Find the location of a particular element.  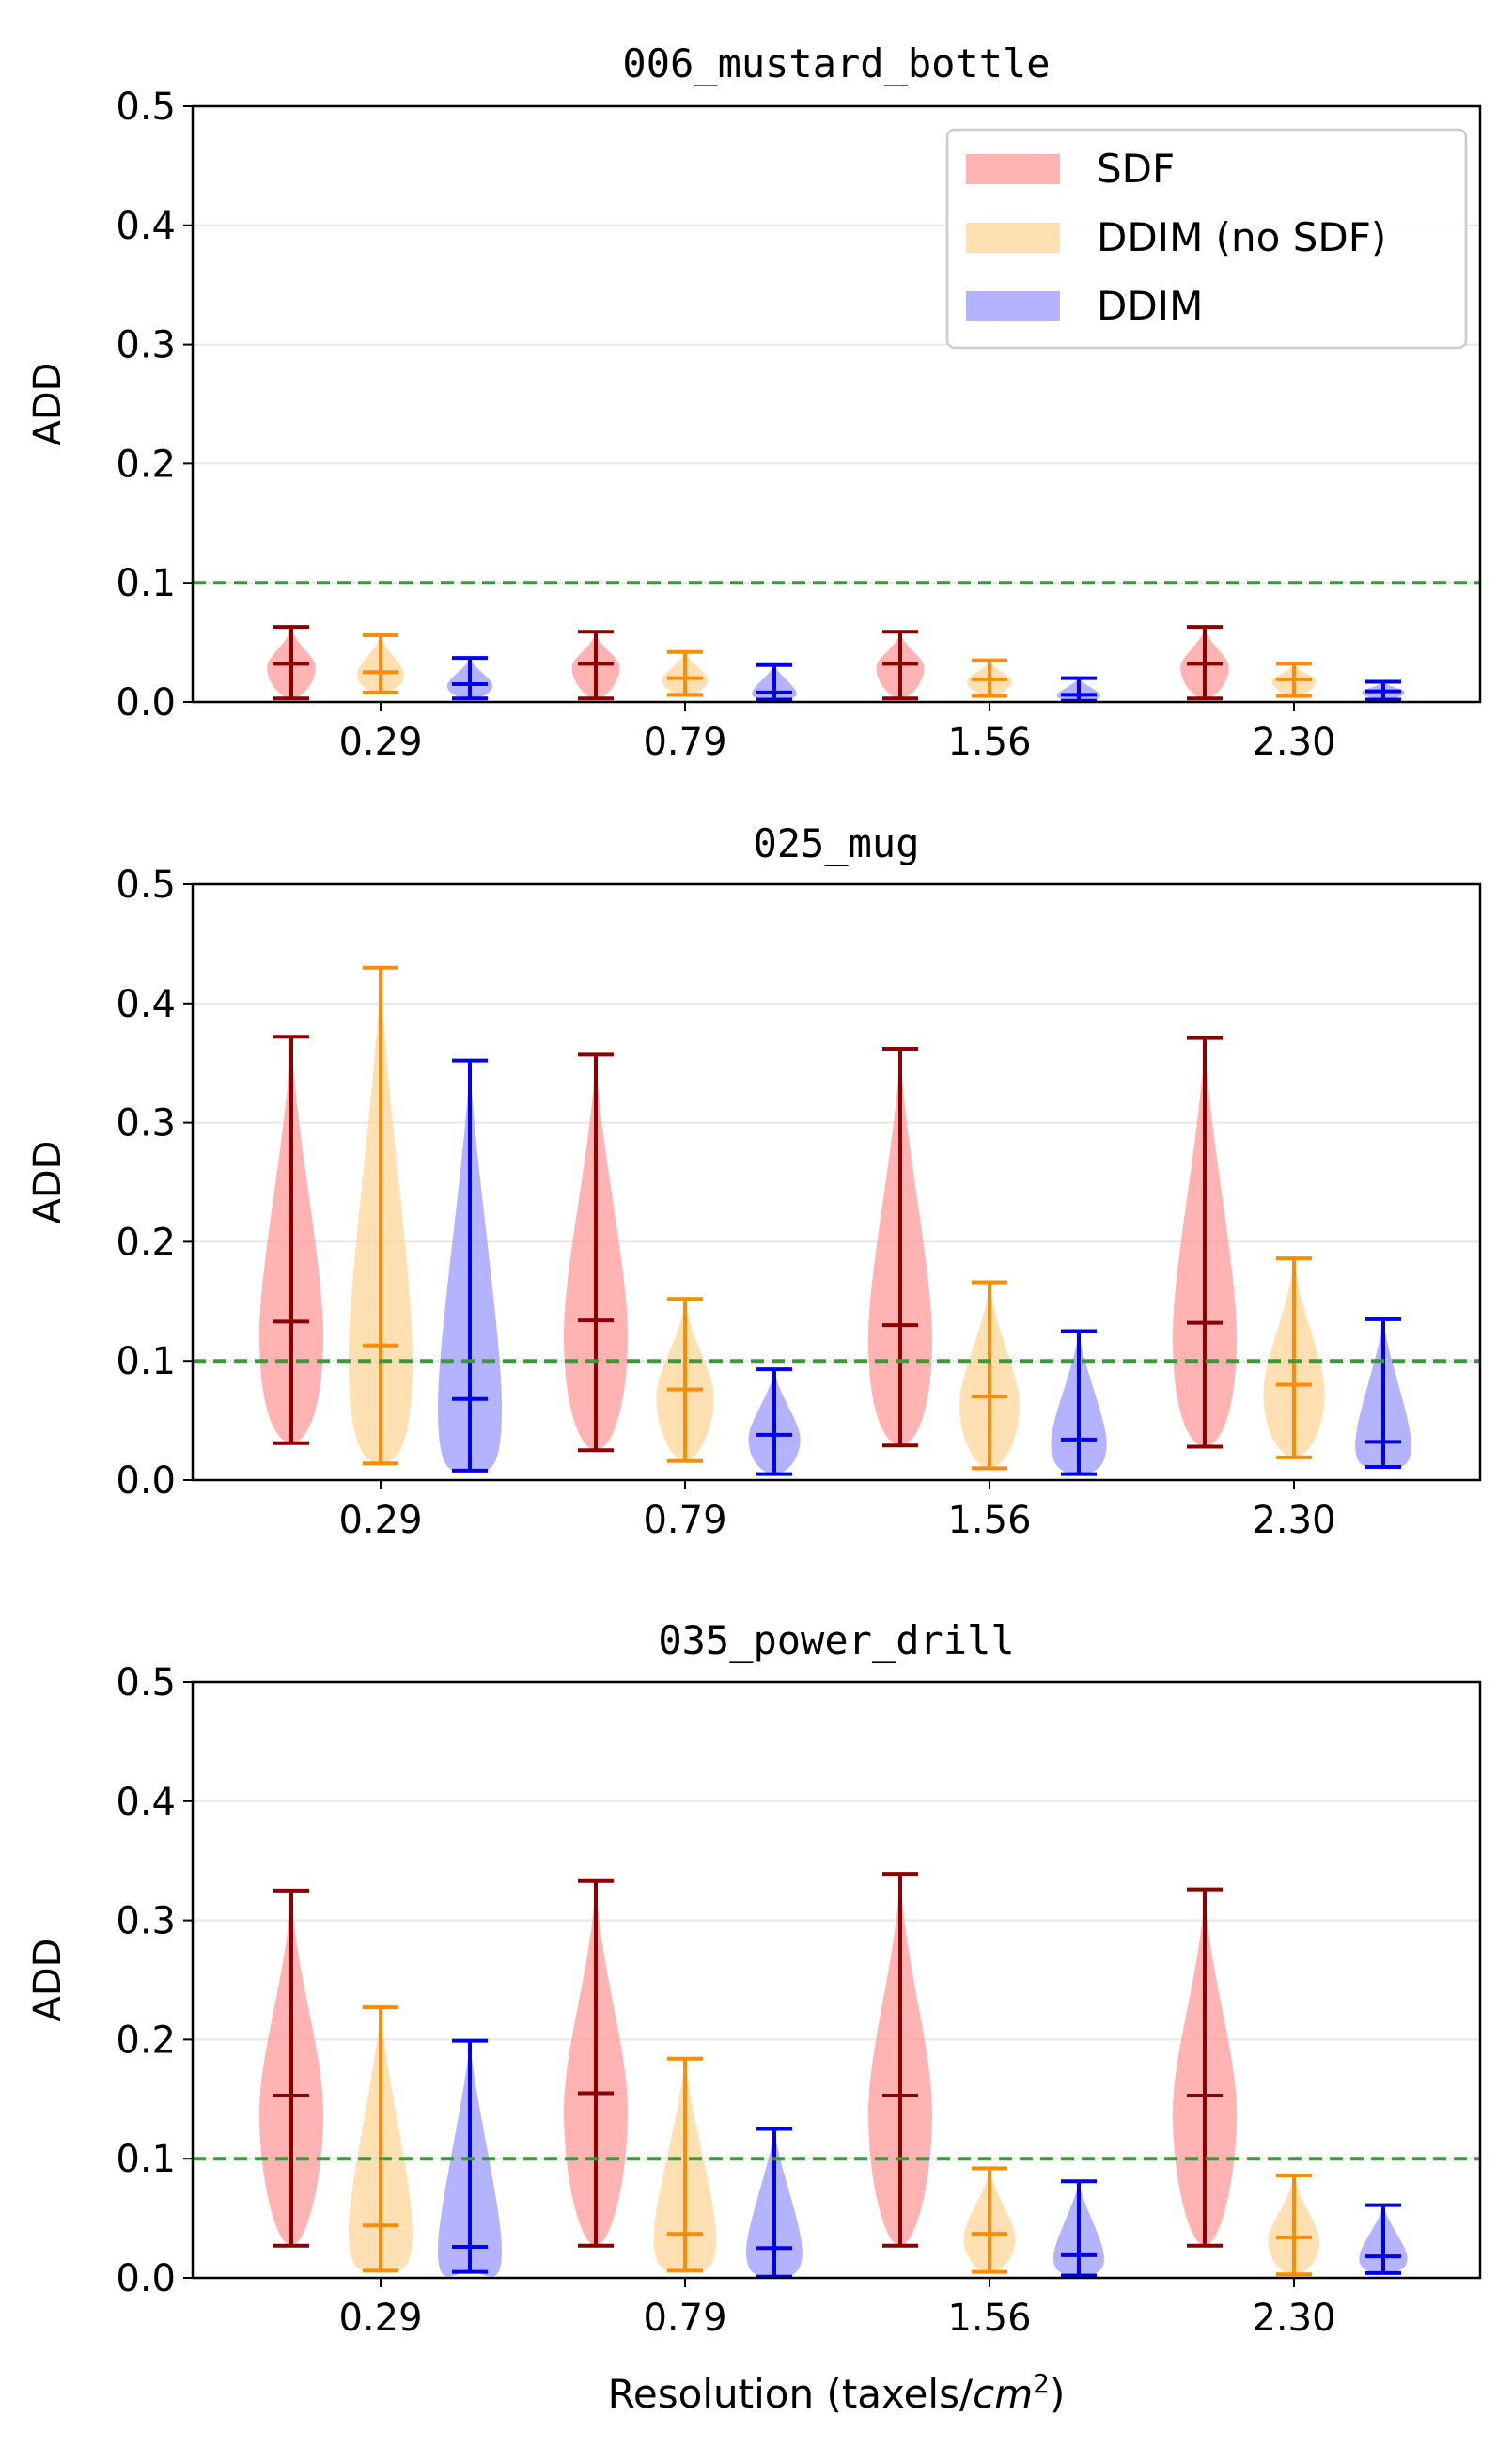

legend-label: DDIM (no SDF) is located at coordinates (1241, 237).